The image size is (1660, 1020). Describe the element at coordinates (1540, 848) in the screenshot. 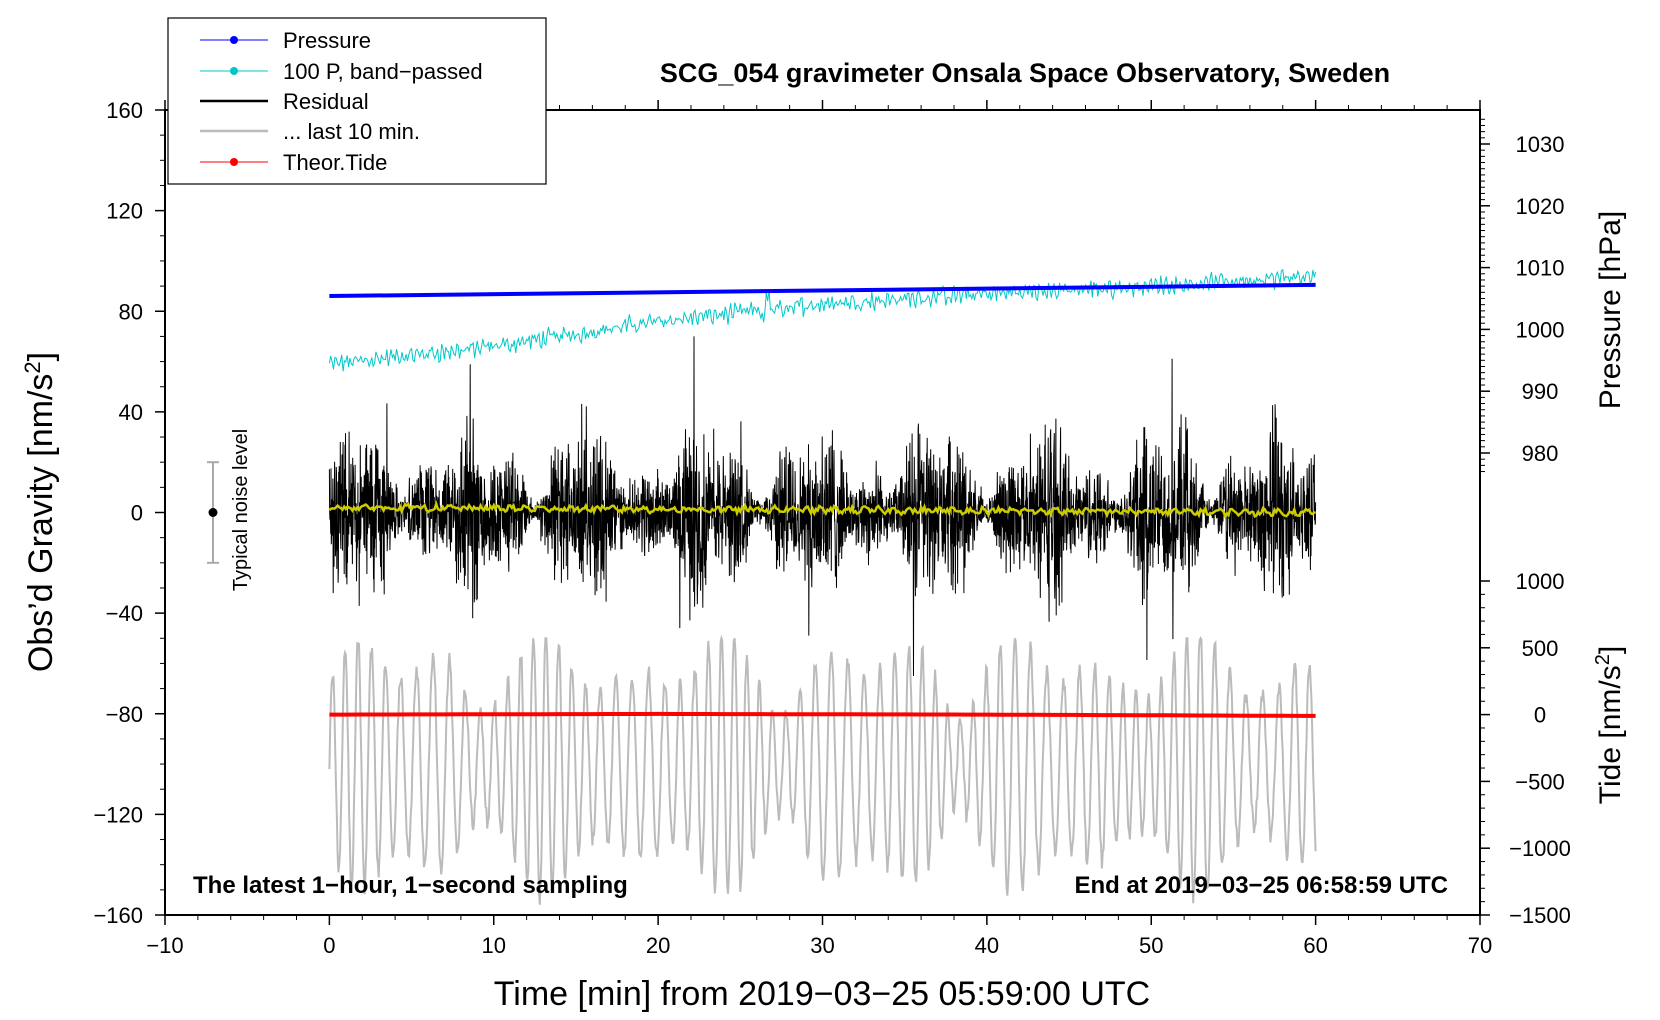

I see `tide-tick-label: −1000` at that location.